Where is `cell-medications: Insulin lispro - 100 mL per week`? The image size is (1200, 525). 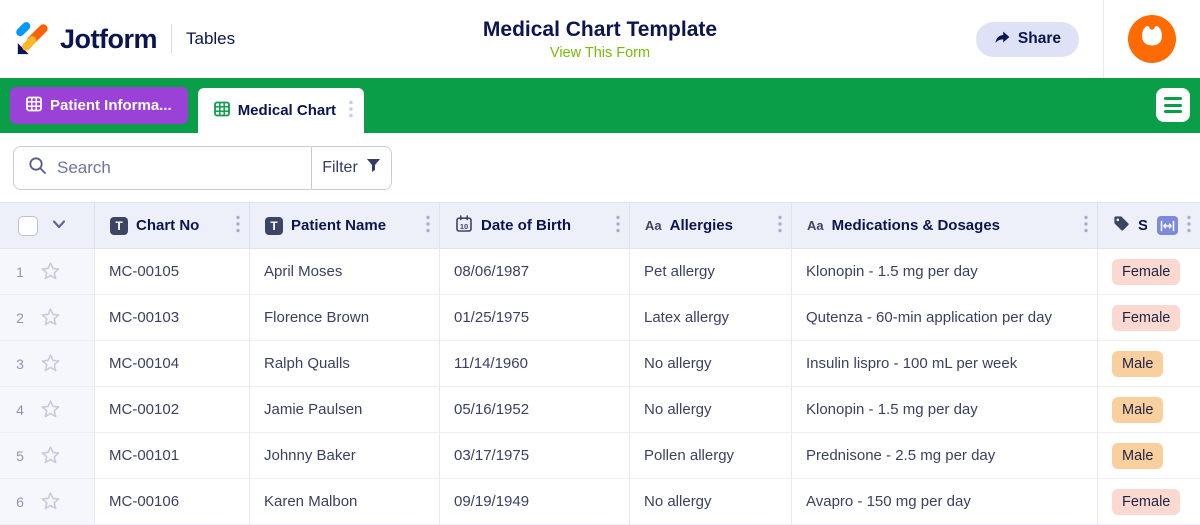
cell-medications: Insulin lispro - 100 mL per week is located at coordinates (945, 364).